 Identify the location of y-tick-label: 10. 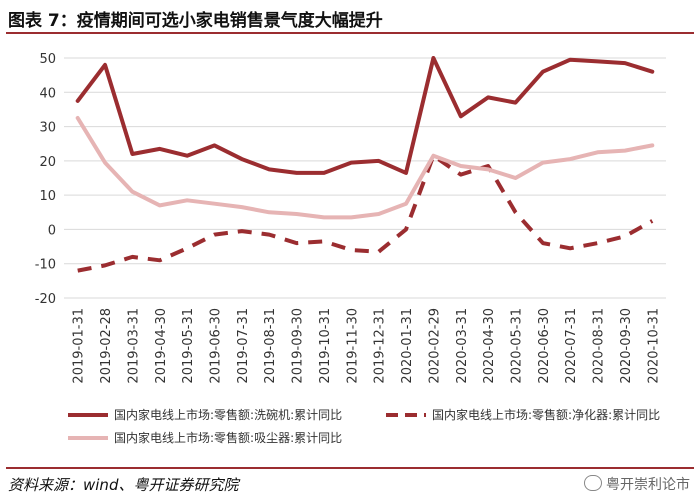
(47, 196).